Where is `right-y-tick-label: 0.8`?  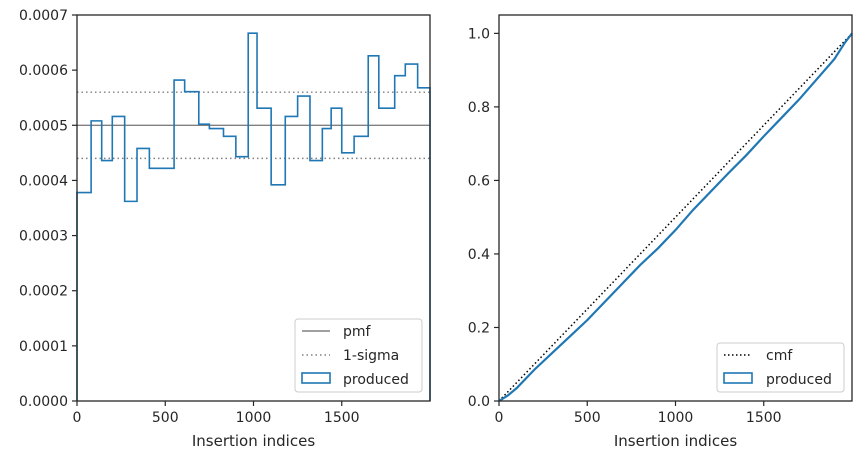
right-y-tick-label: 0.8 is located at coordinates (479, 108).